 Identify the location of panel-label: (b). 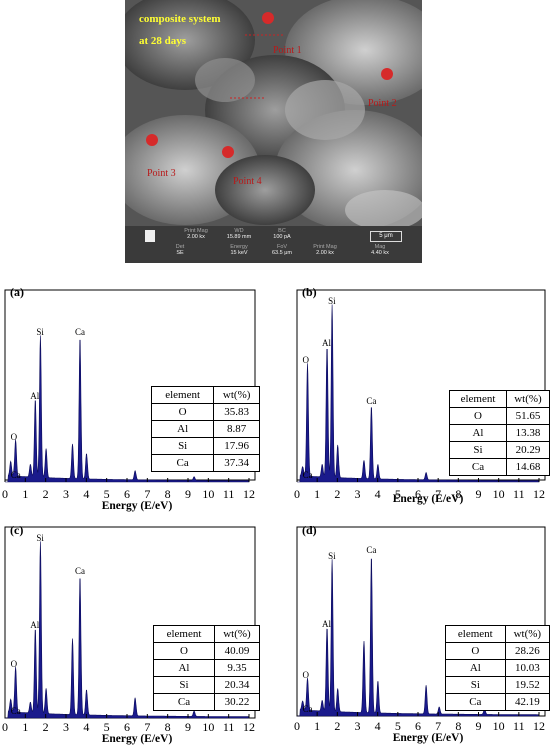
(309, 292).